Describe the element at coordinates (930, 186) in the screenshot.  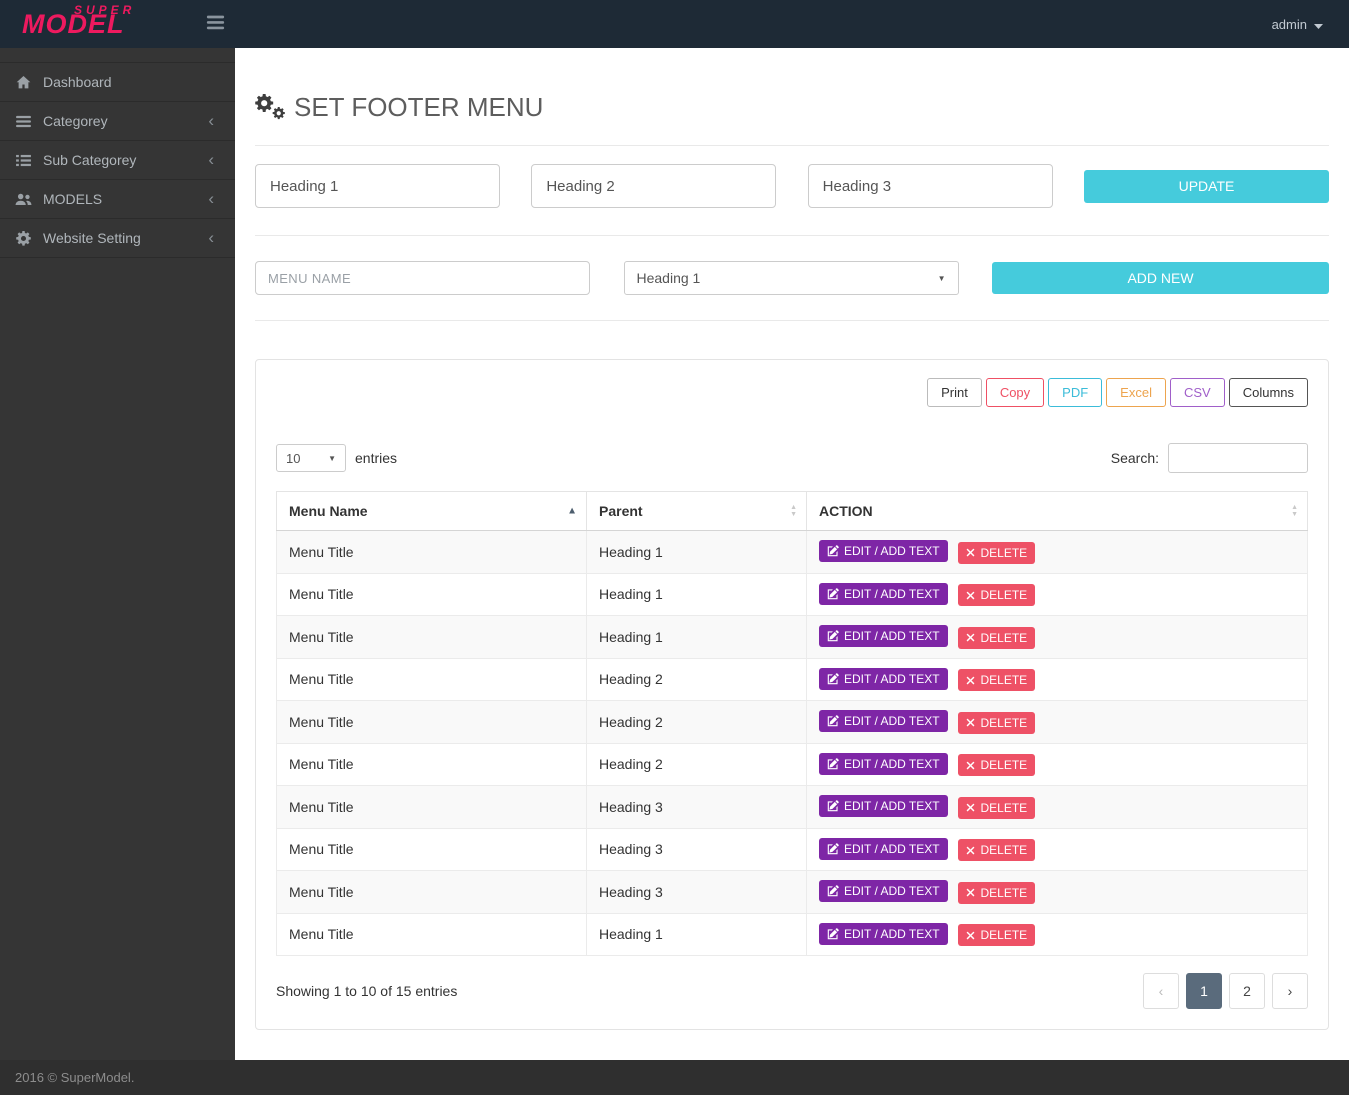
I see `heading3-input` at that location.